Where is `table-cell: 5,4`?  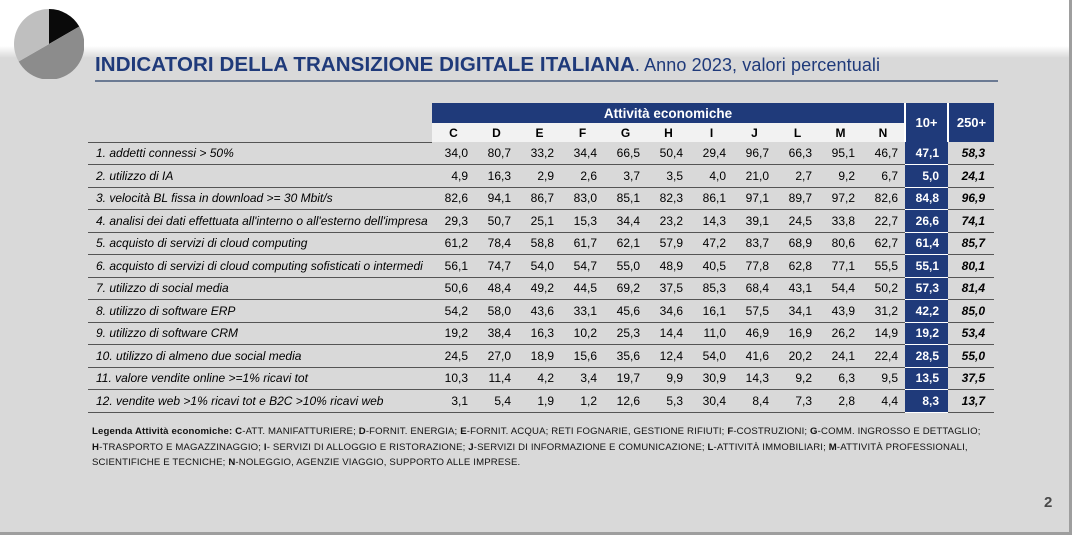 table-cell: 5,4 is located at coordinates (496, 401).